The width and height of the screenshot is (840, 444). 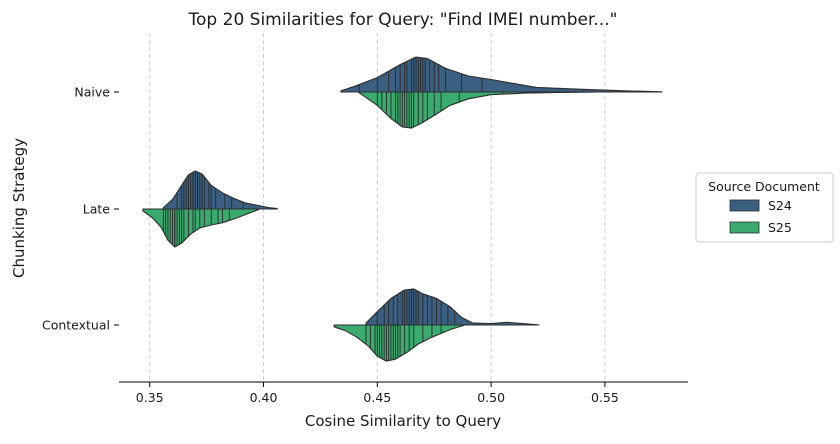 I want to click on legend-swatch-s25, so click(x=744, y=227).